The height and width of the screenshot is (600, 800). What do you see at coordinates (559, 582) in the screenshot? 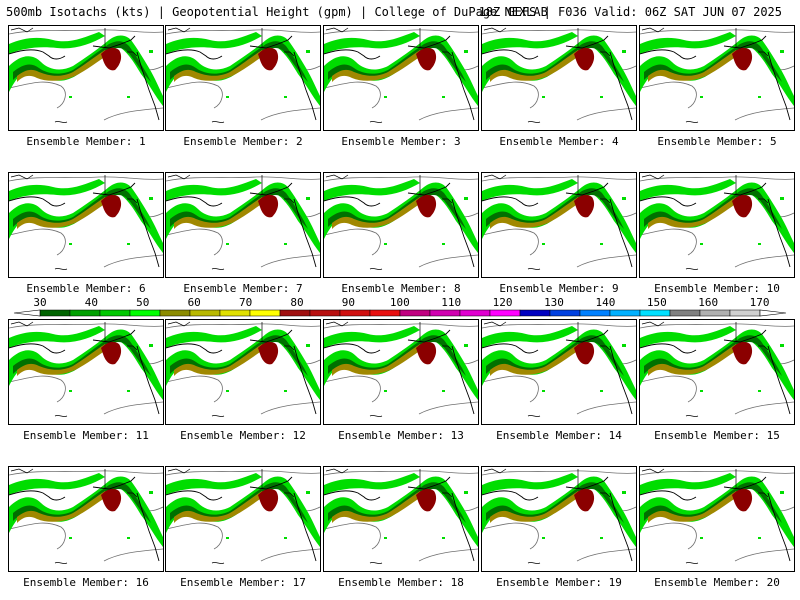
I see `ensemble-member-label: Ensemble Member: 19` at bounding box center [559, 582].